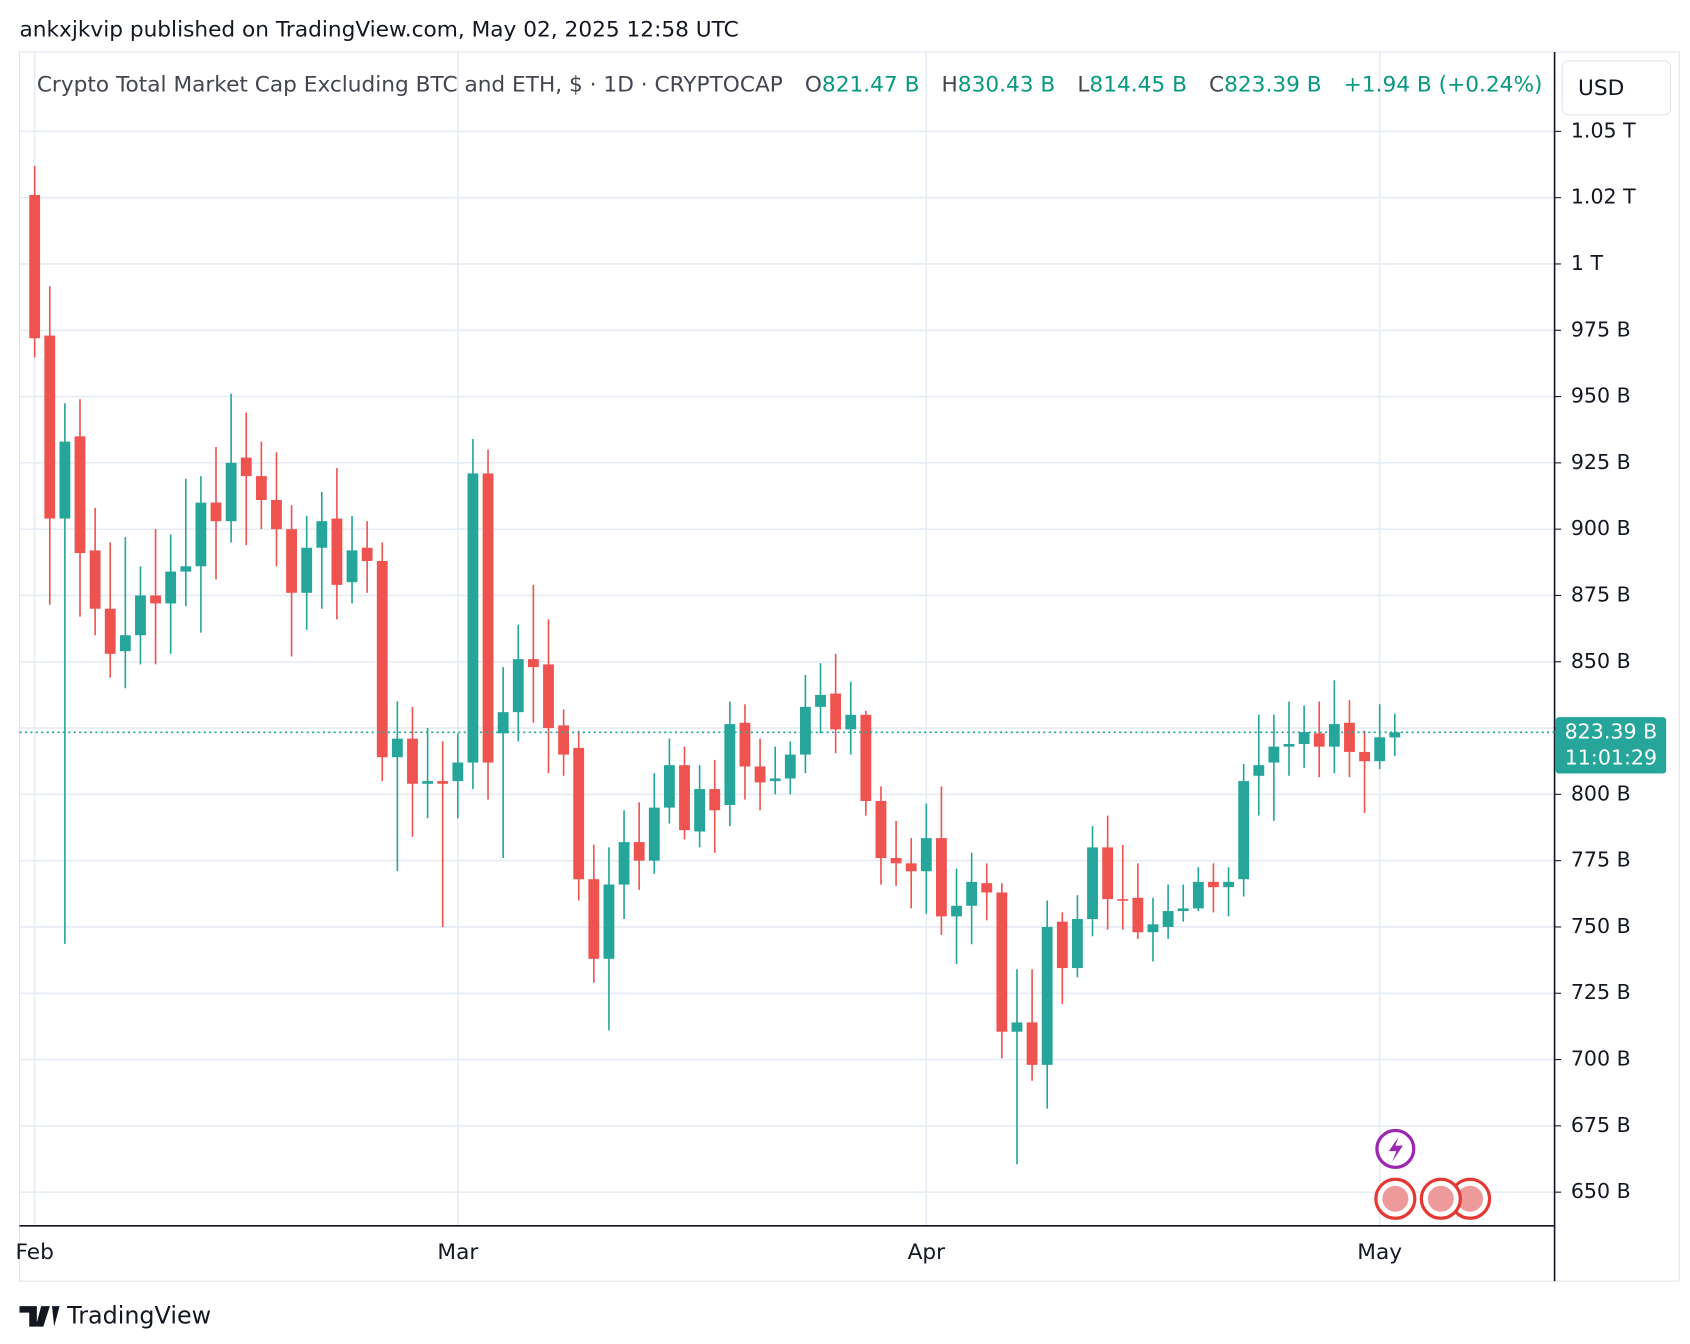 The image size is (1690, 1344). Describe the element at coordinates (1601, 462) in the screenshot. I see `y-tick-label: 925 B` at that location.